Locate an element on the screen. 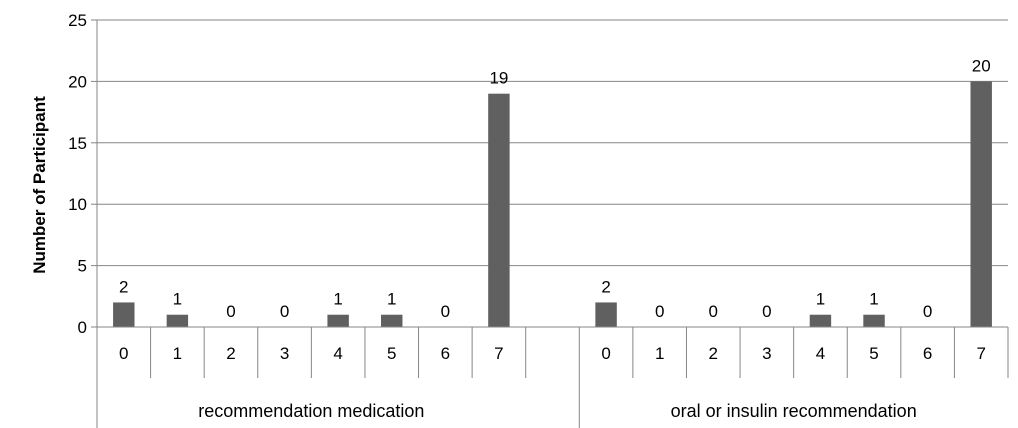 The width and height of the screenshot is (1018, 428). group-label: oral or insulin recommendation is located at coordinates (794, 411).